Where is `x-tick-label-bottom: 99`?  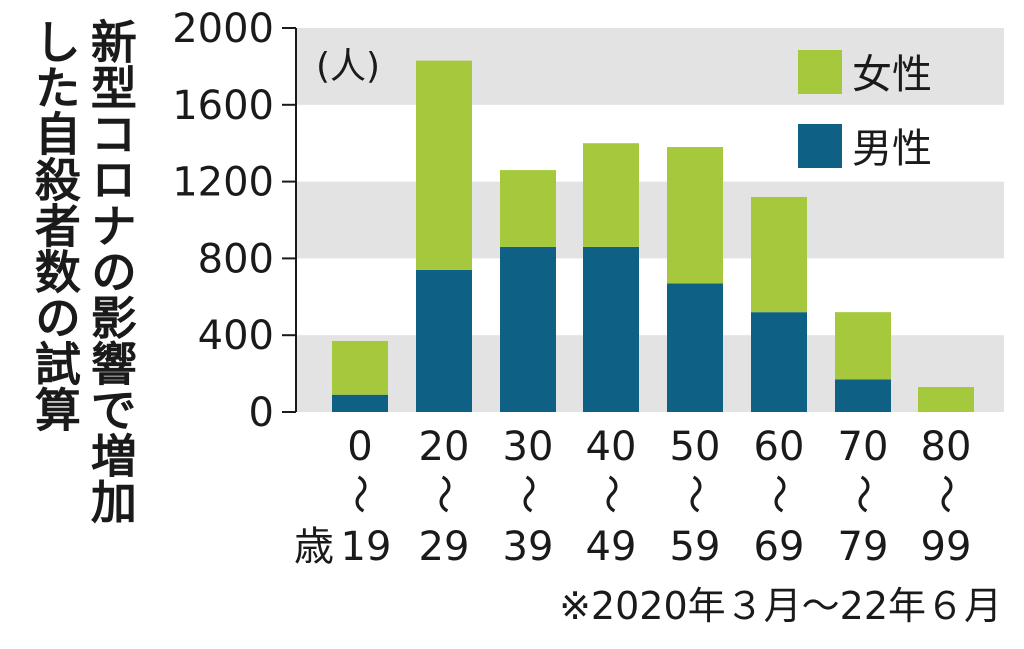 x-tick-label-bottom: 99 is located at coordinates (946, 547).